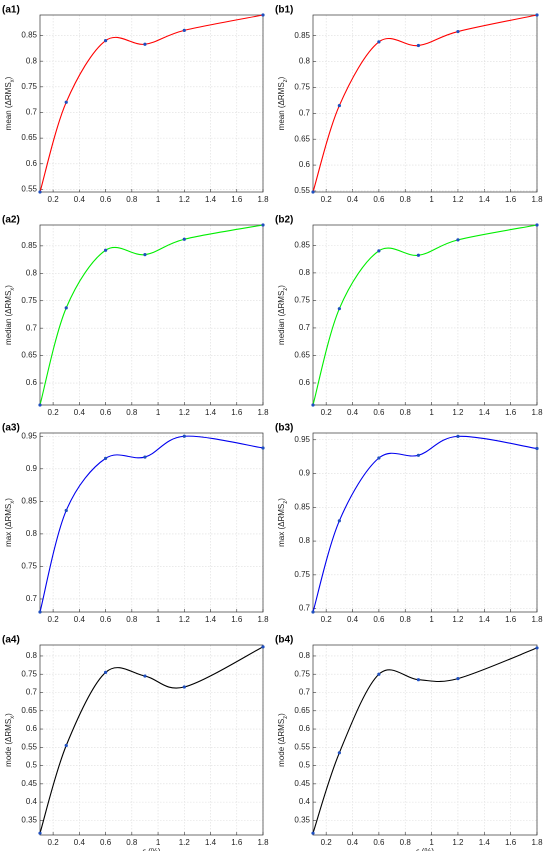 Image resolution: width=550 pixels, height=851 pixels. I want to click on x-axis-label: ϵ (%), so click(425, 849).